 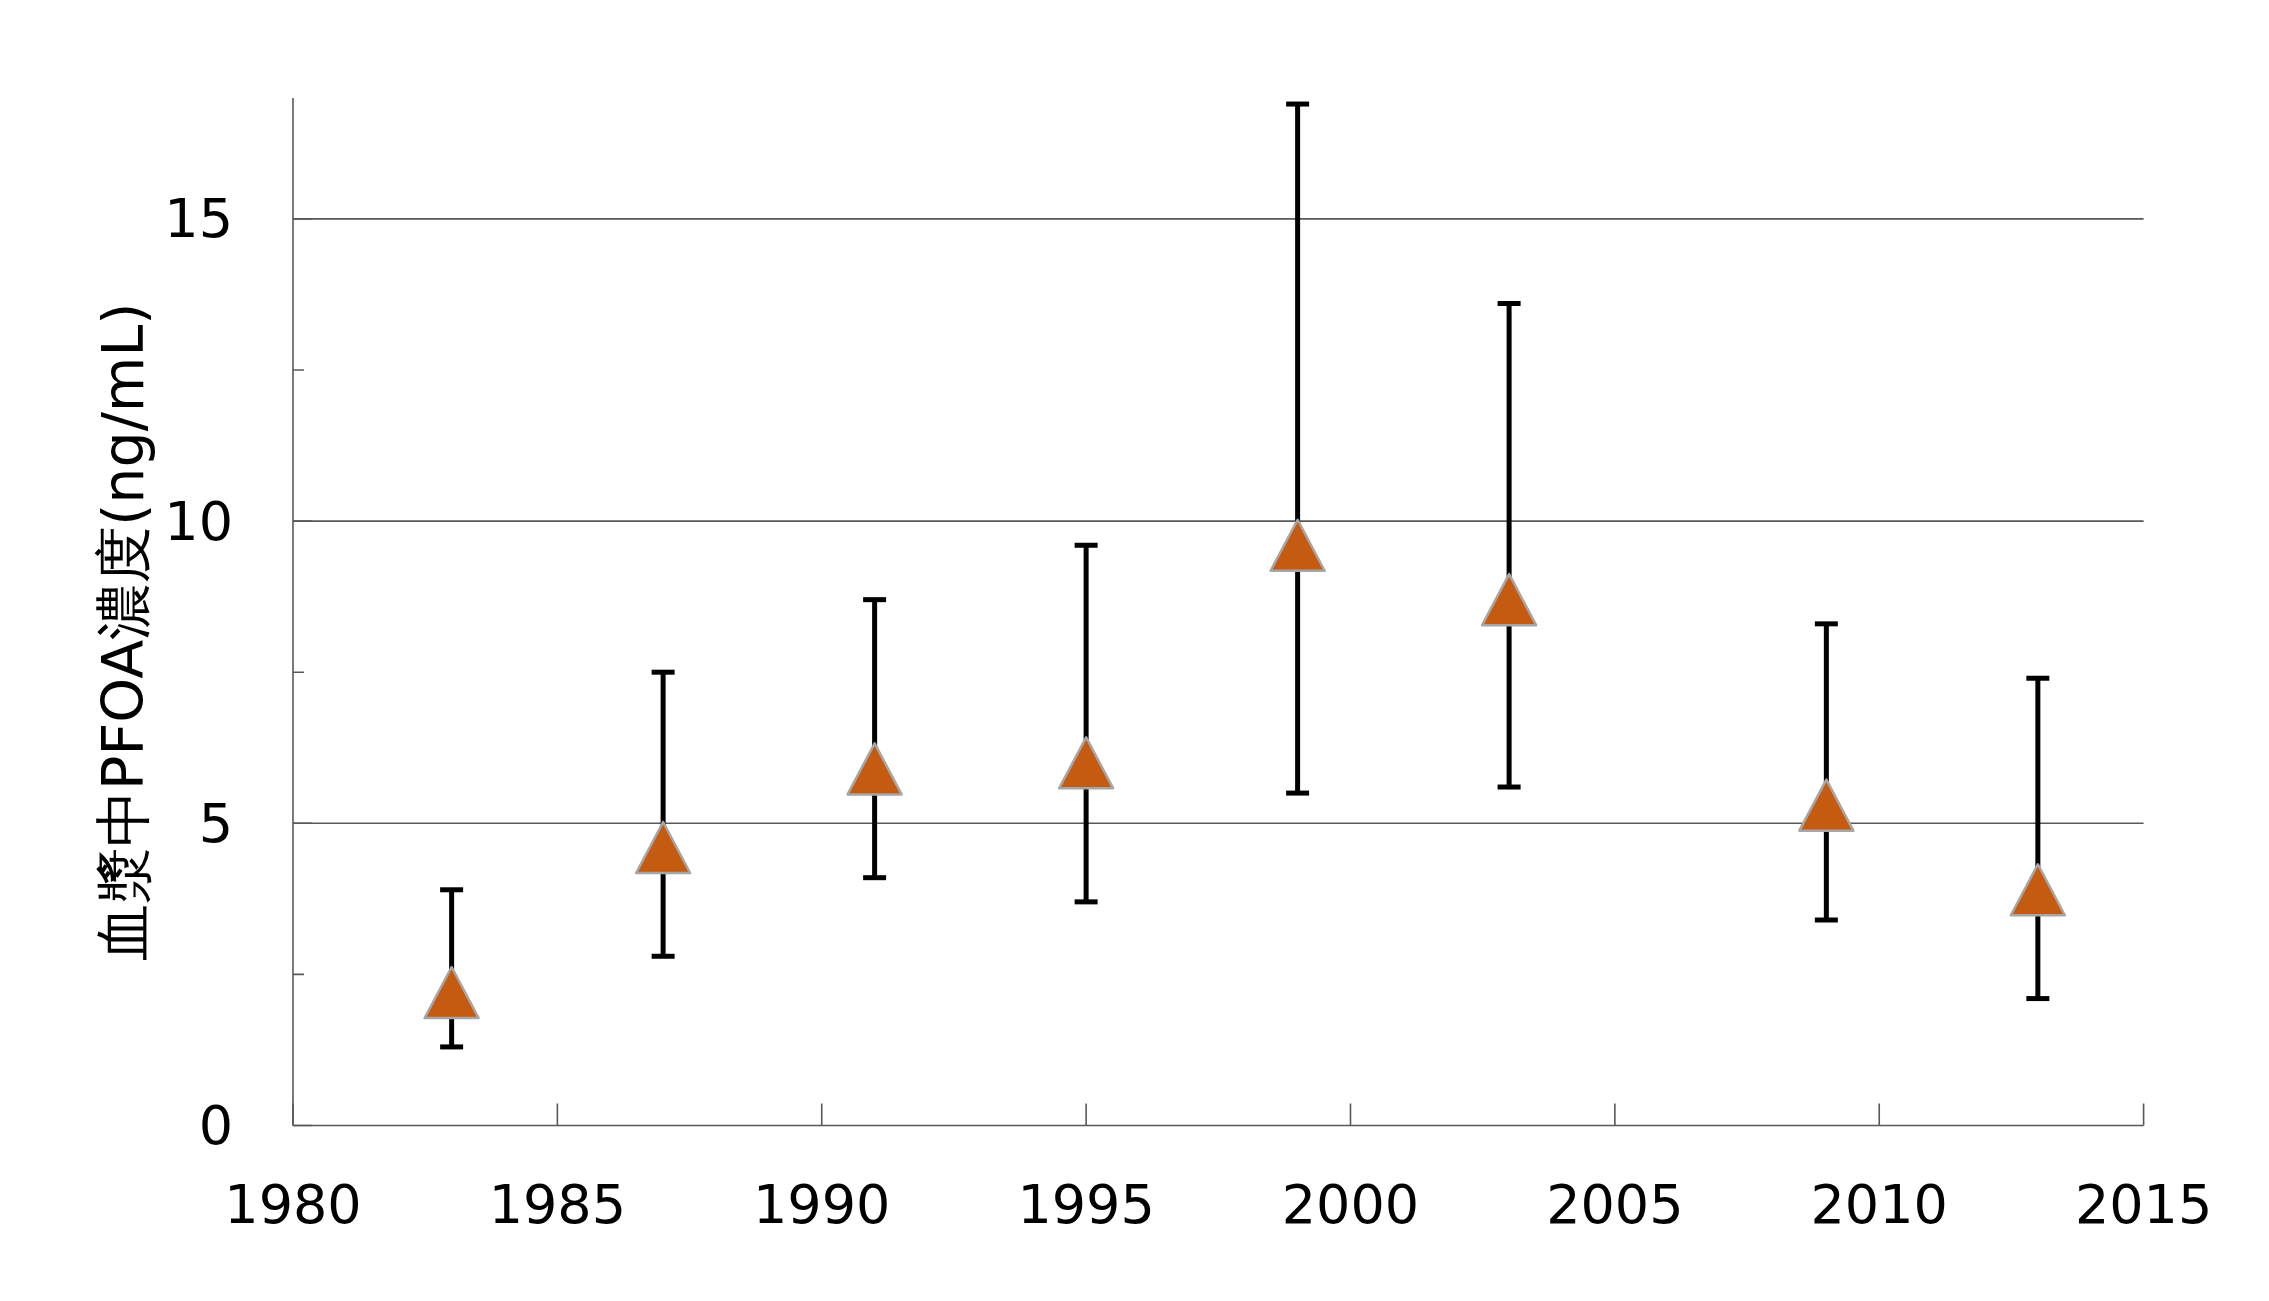 I want to click on x-tick-label: 1980, so click(x=293, y=1204).